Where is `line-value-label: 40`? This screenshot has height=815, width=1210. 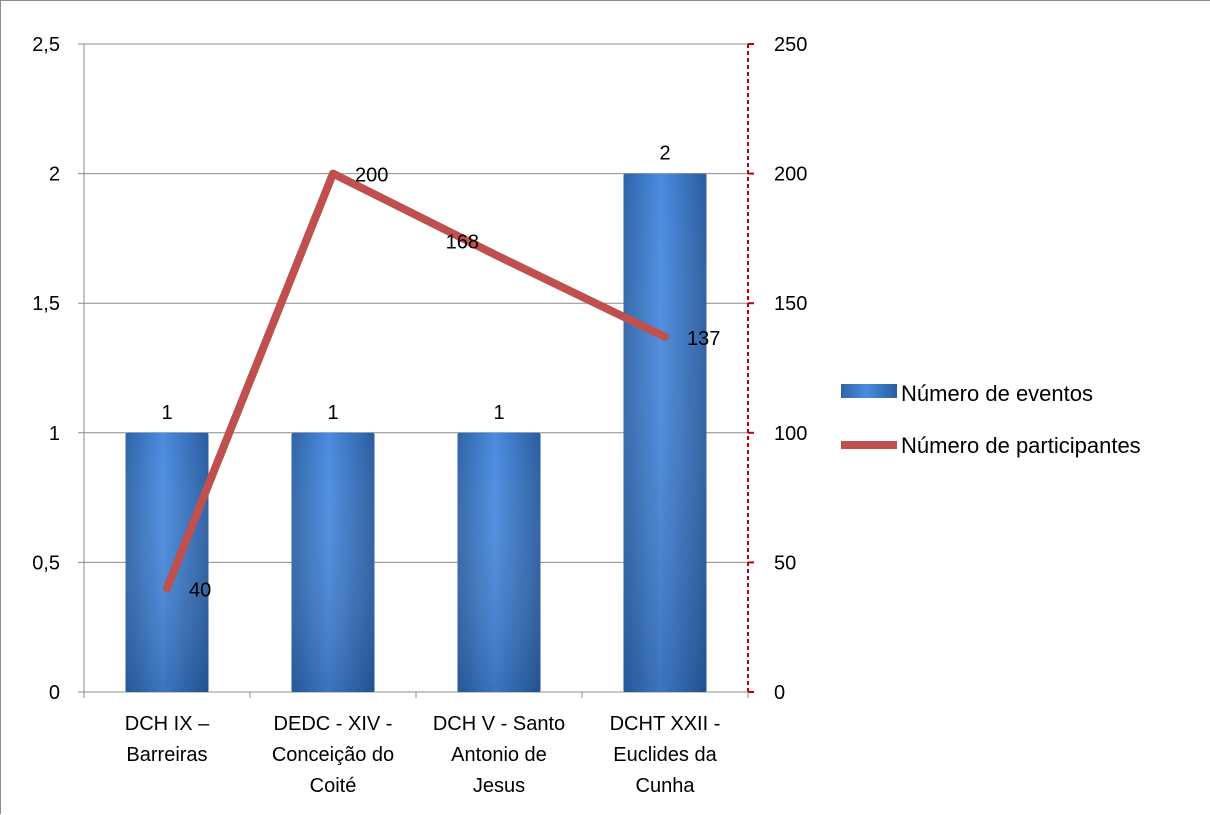 line-value-label: 40 is located at coordinates (200, 590).